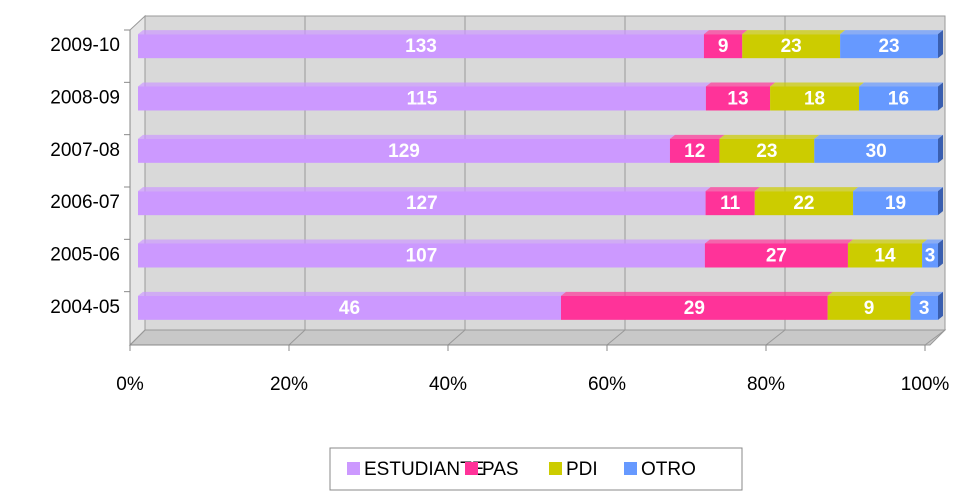 This screenshot has width=960, height=504. I want to click on value-label: 107, so click(422, 256).